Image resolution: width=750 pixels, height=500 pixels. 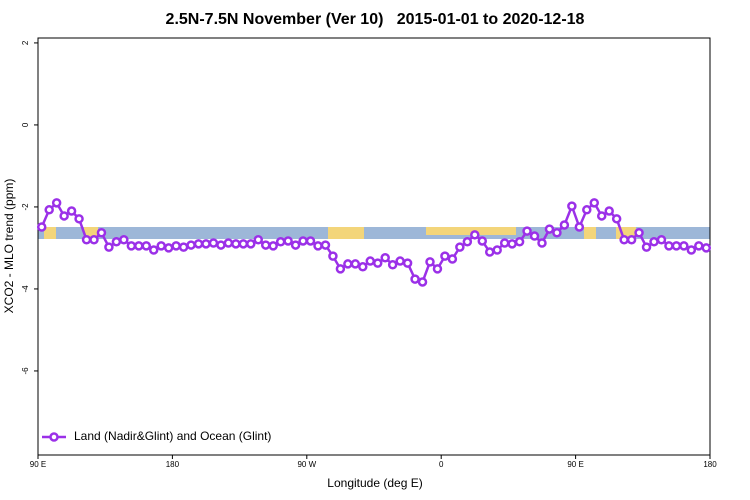 I want to click on y-axis-label: XCO2 - MLO trend (ppm), so click(x=9, y=246).